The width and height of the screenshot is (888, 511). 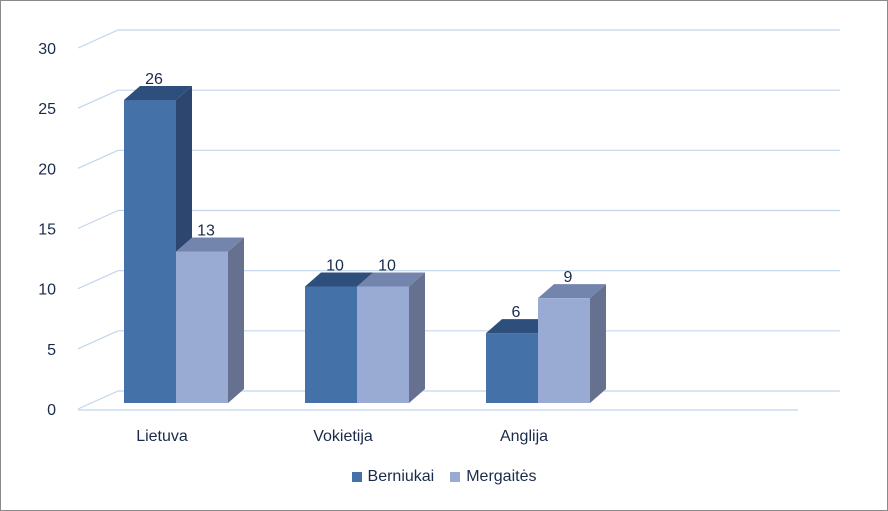 I want to click on y-tick-label: 30, so click(x=47, y=49).